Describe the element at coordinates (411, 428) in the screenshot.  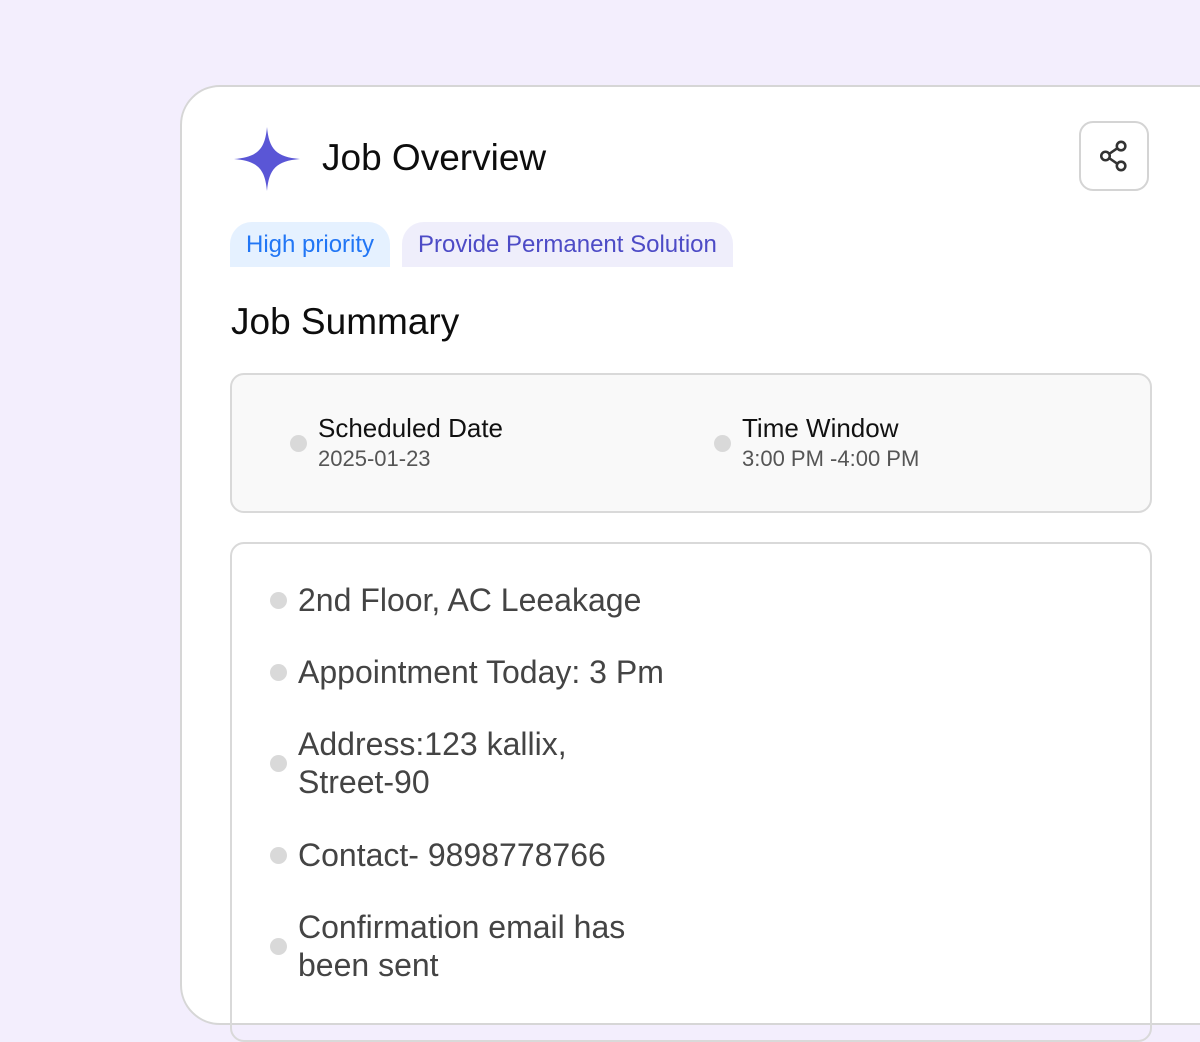
I see `scheduled-date-label: Scheduled Date` at that location.